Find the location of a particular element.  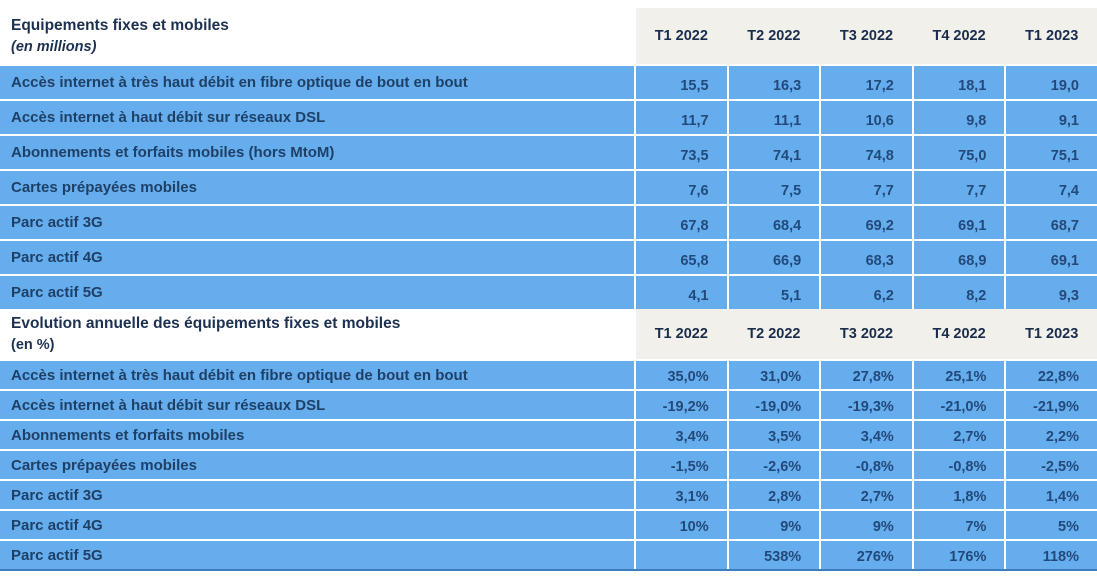

column-header: T2 2022 is located at coordinates (774, 334).